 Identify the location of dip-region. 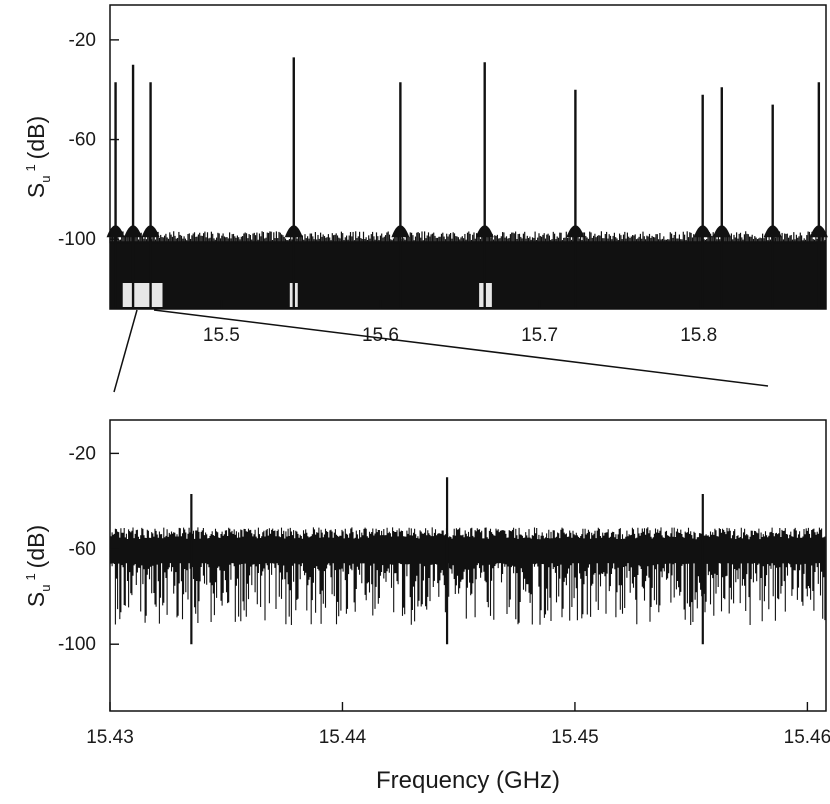
(142, 295).